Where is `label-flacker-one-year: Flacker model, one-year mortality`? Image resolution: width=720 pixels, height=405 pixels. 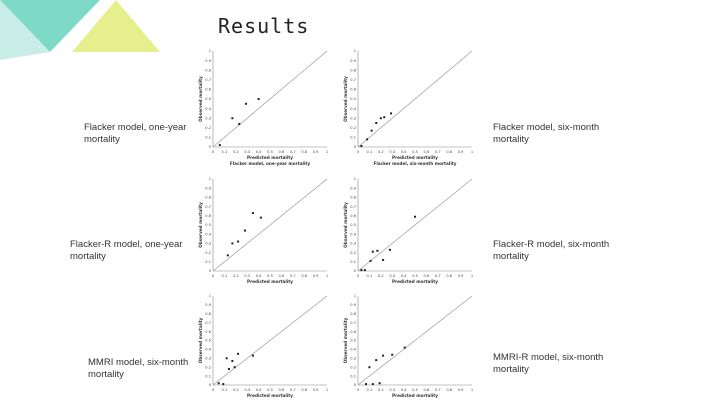 label-flacker-one-year: Flacker model, one-year mortality is located at coordinates (135, 133).